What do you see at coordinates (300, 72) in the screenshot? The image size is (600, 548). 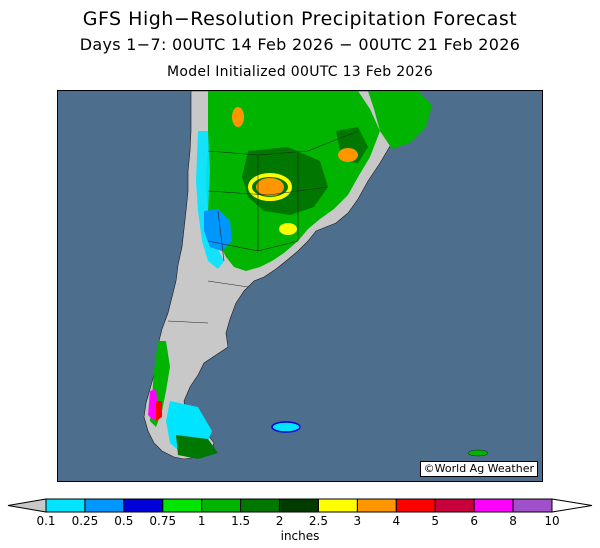 I see `model-initialized: Model Initialized 00UTC 13 Feb 2026` at bounding box center [300, 72].